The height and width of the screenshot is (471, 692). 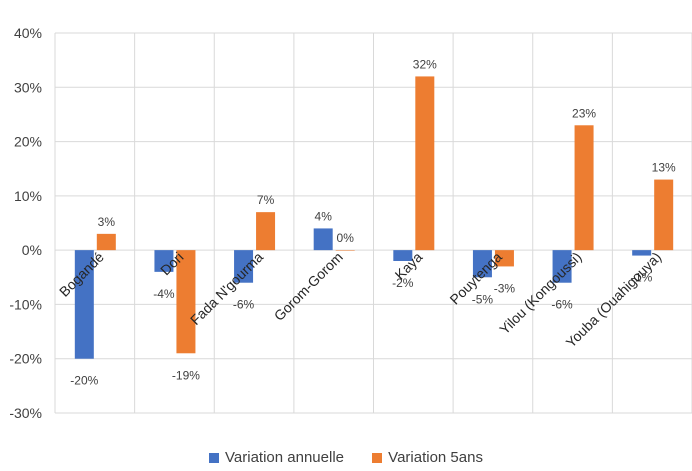 I want to click on data-label: -20%, so click(x=84, y=381).